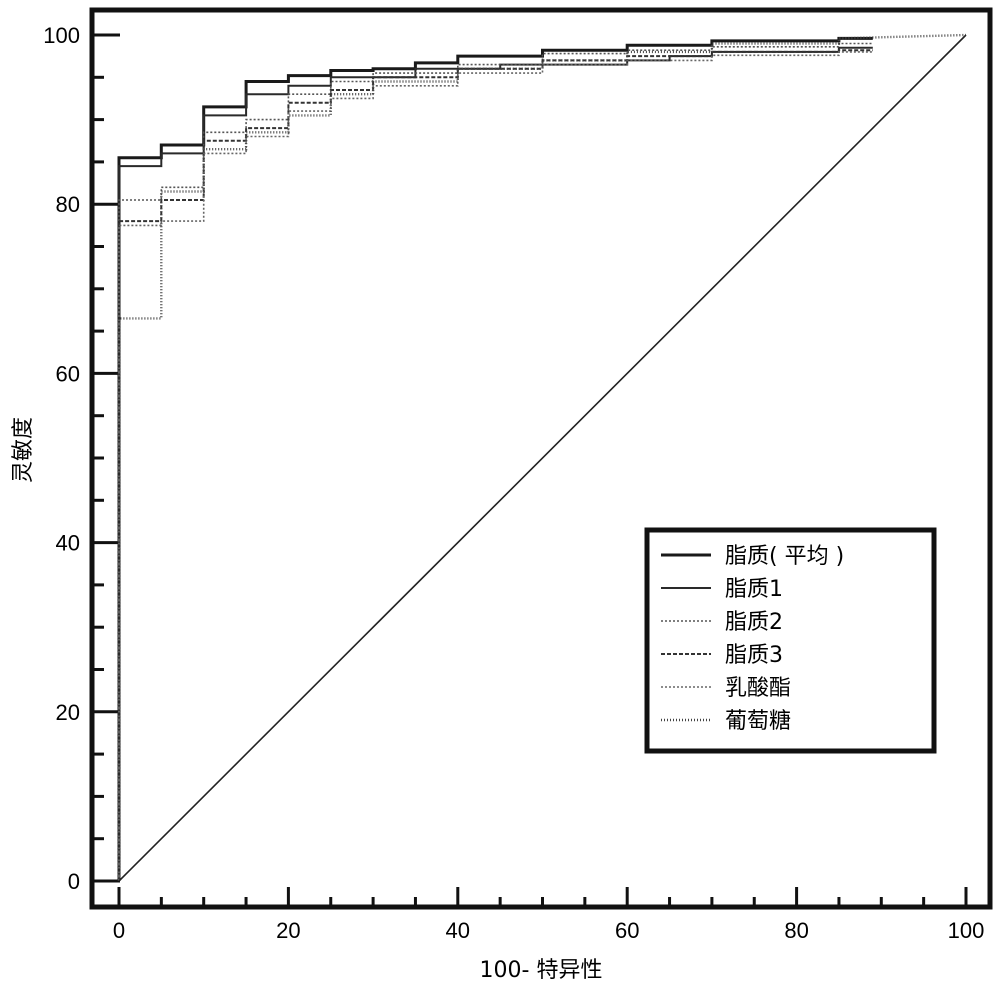 The width and height of the screenshot is (1000, 992). I want to click on x-tick-label: 40, so click(458, 930).